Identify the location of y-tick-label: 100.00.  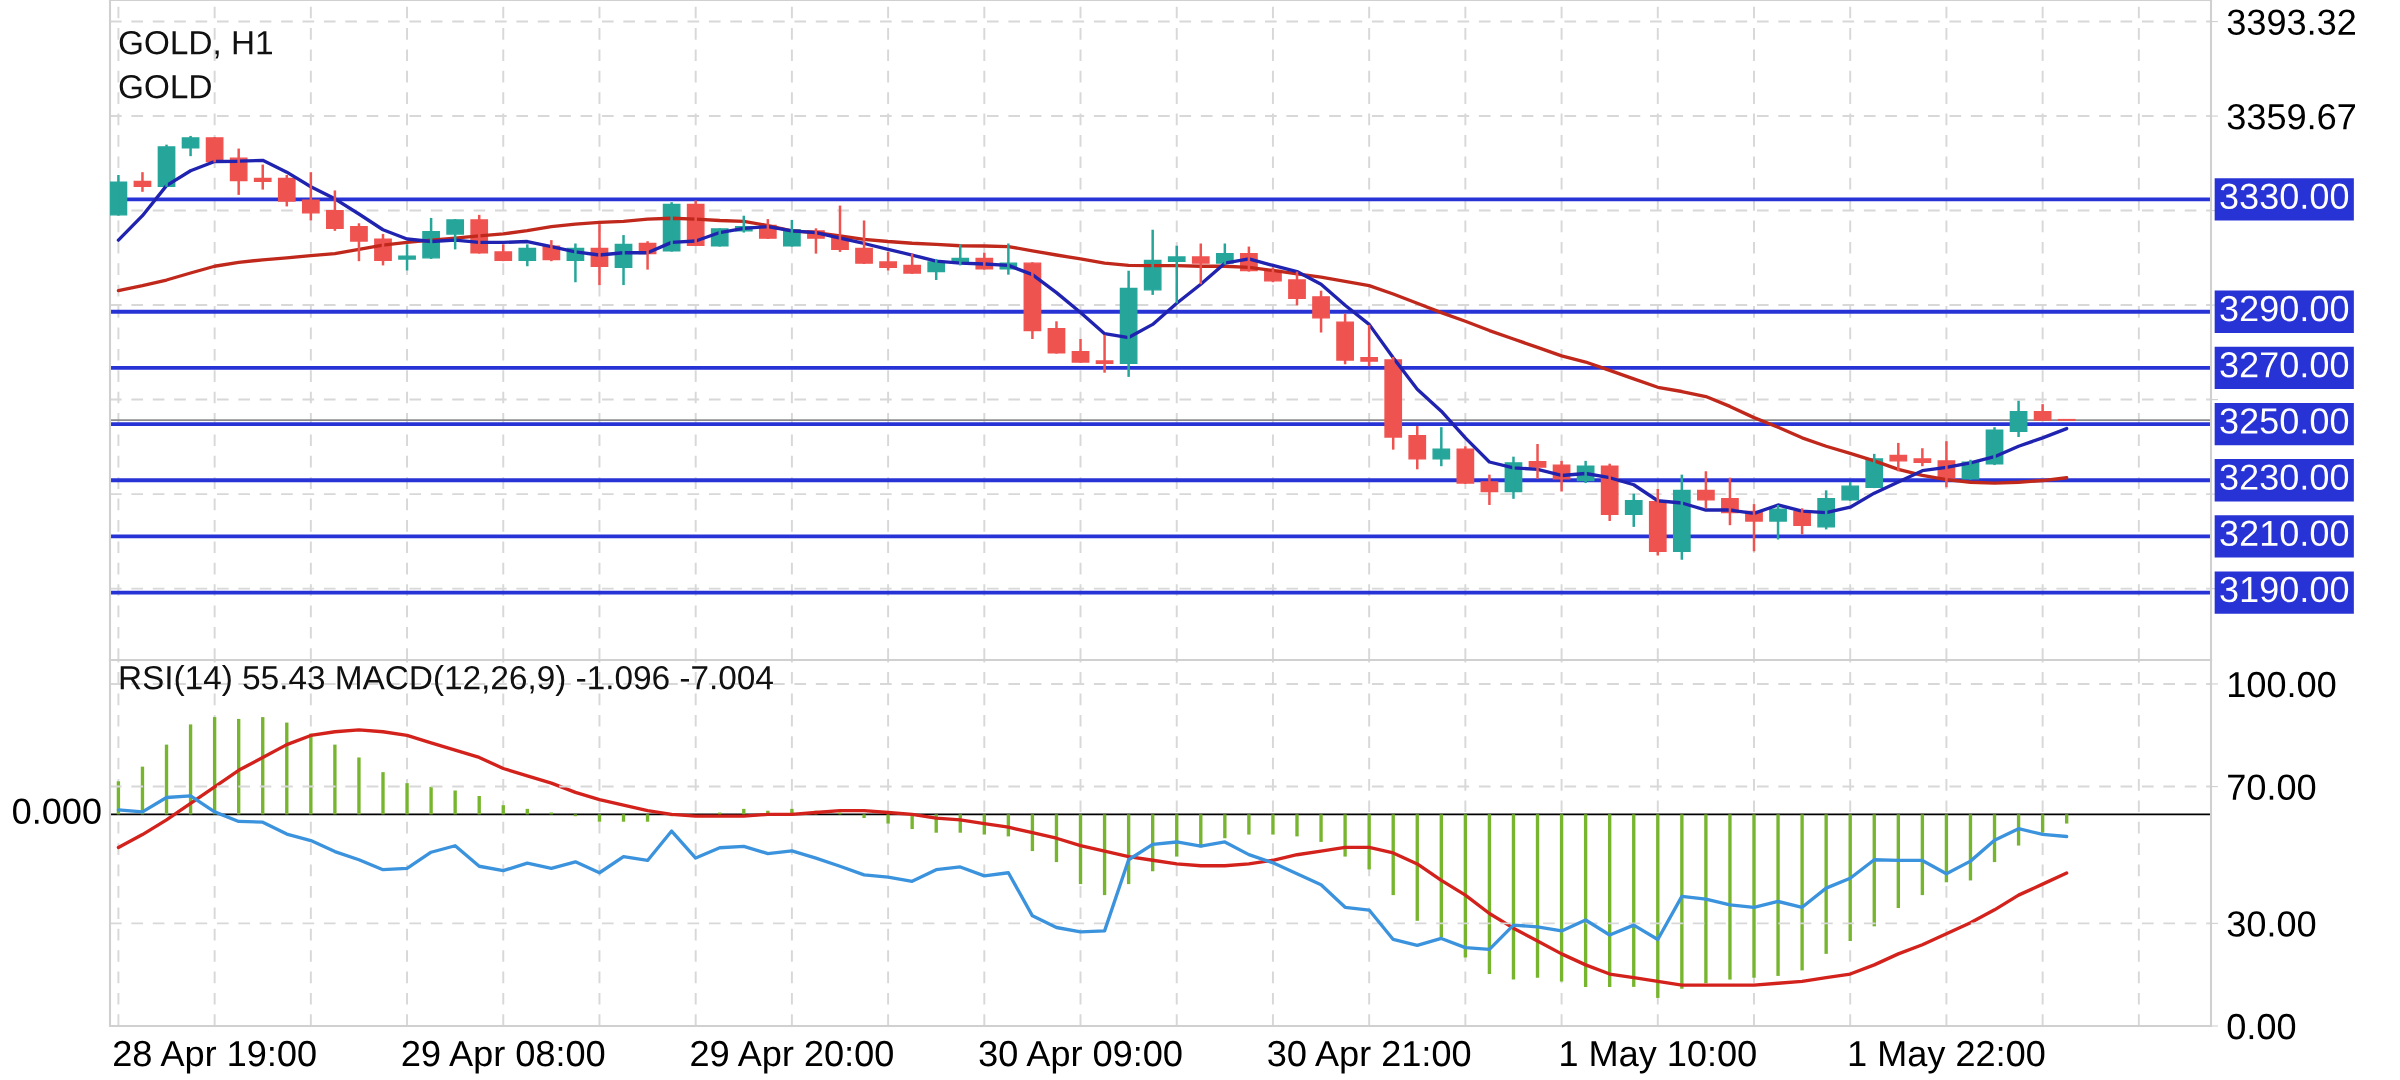
(2282, 684).